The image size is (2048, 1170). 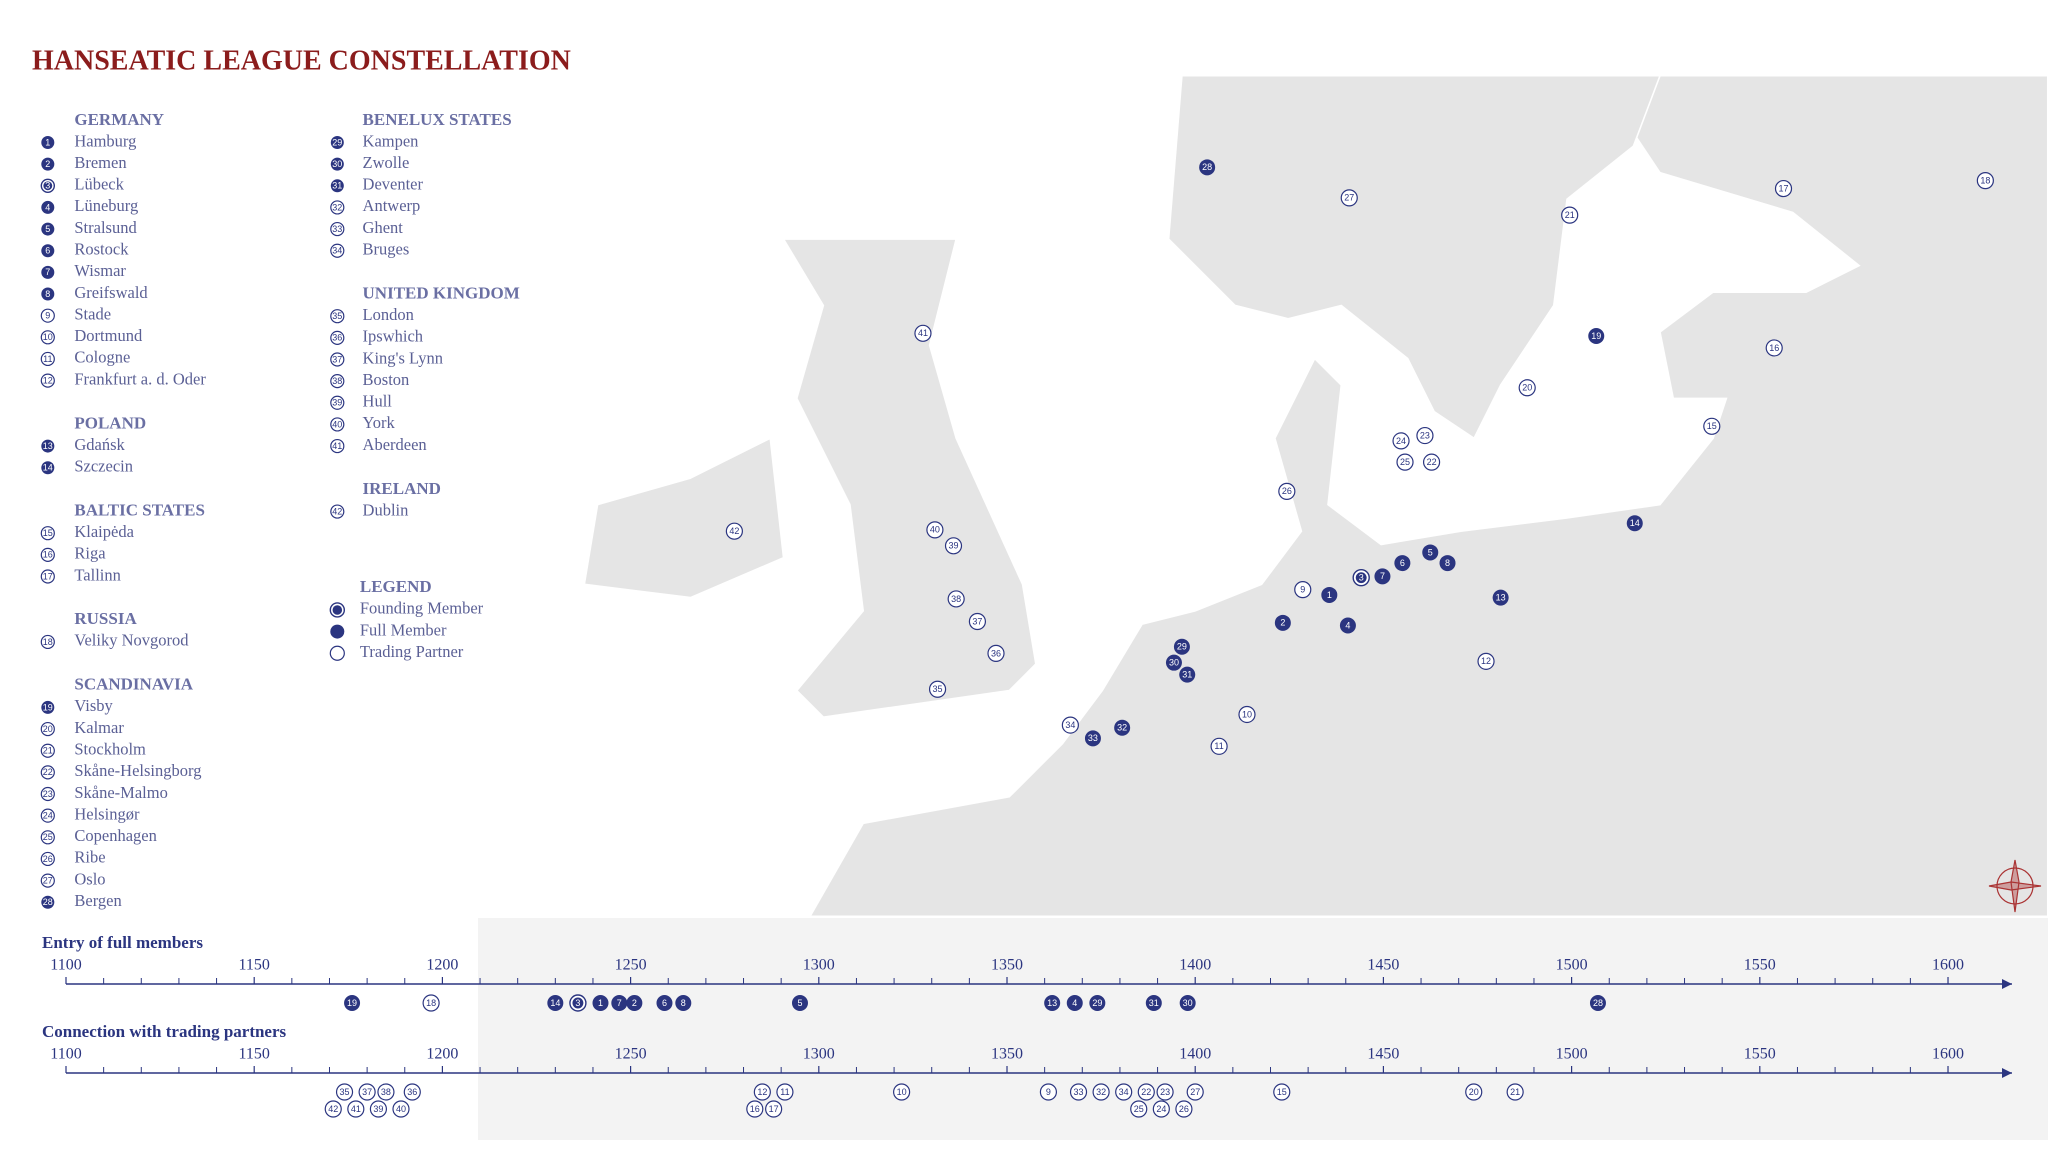 What do you see at coordinates (1122, 727) in the screenshot?
I see `map-marker: 32` at bounding box center [1122, 727].